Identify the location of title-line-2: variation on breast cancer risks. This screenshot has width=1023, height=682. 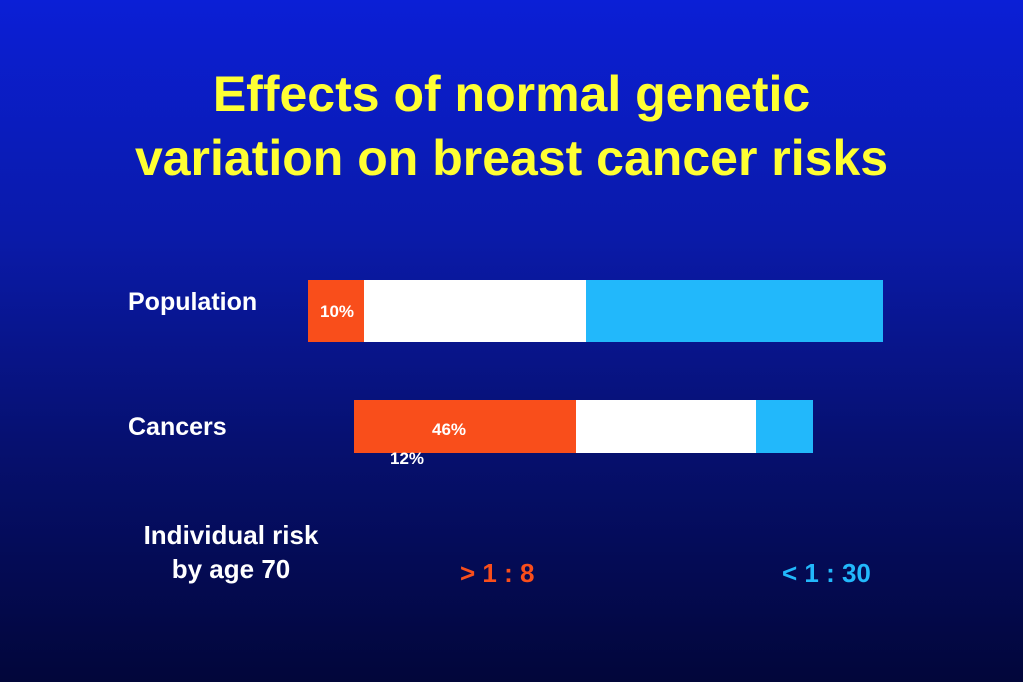
(511, 158).